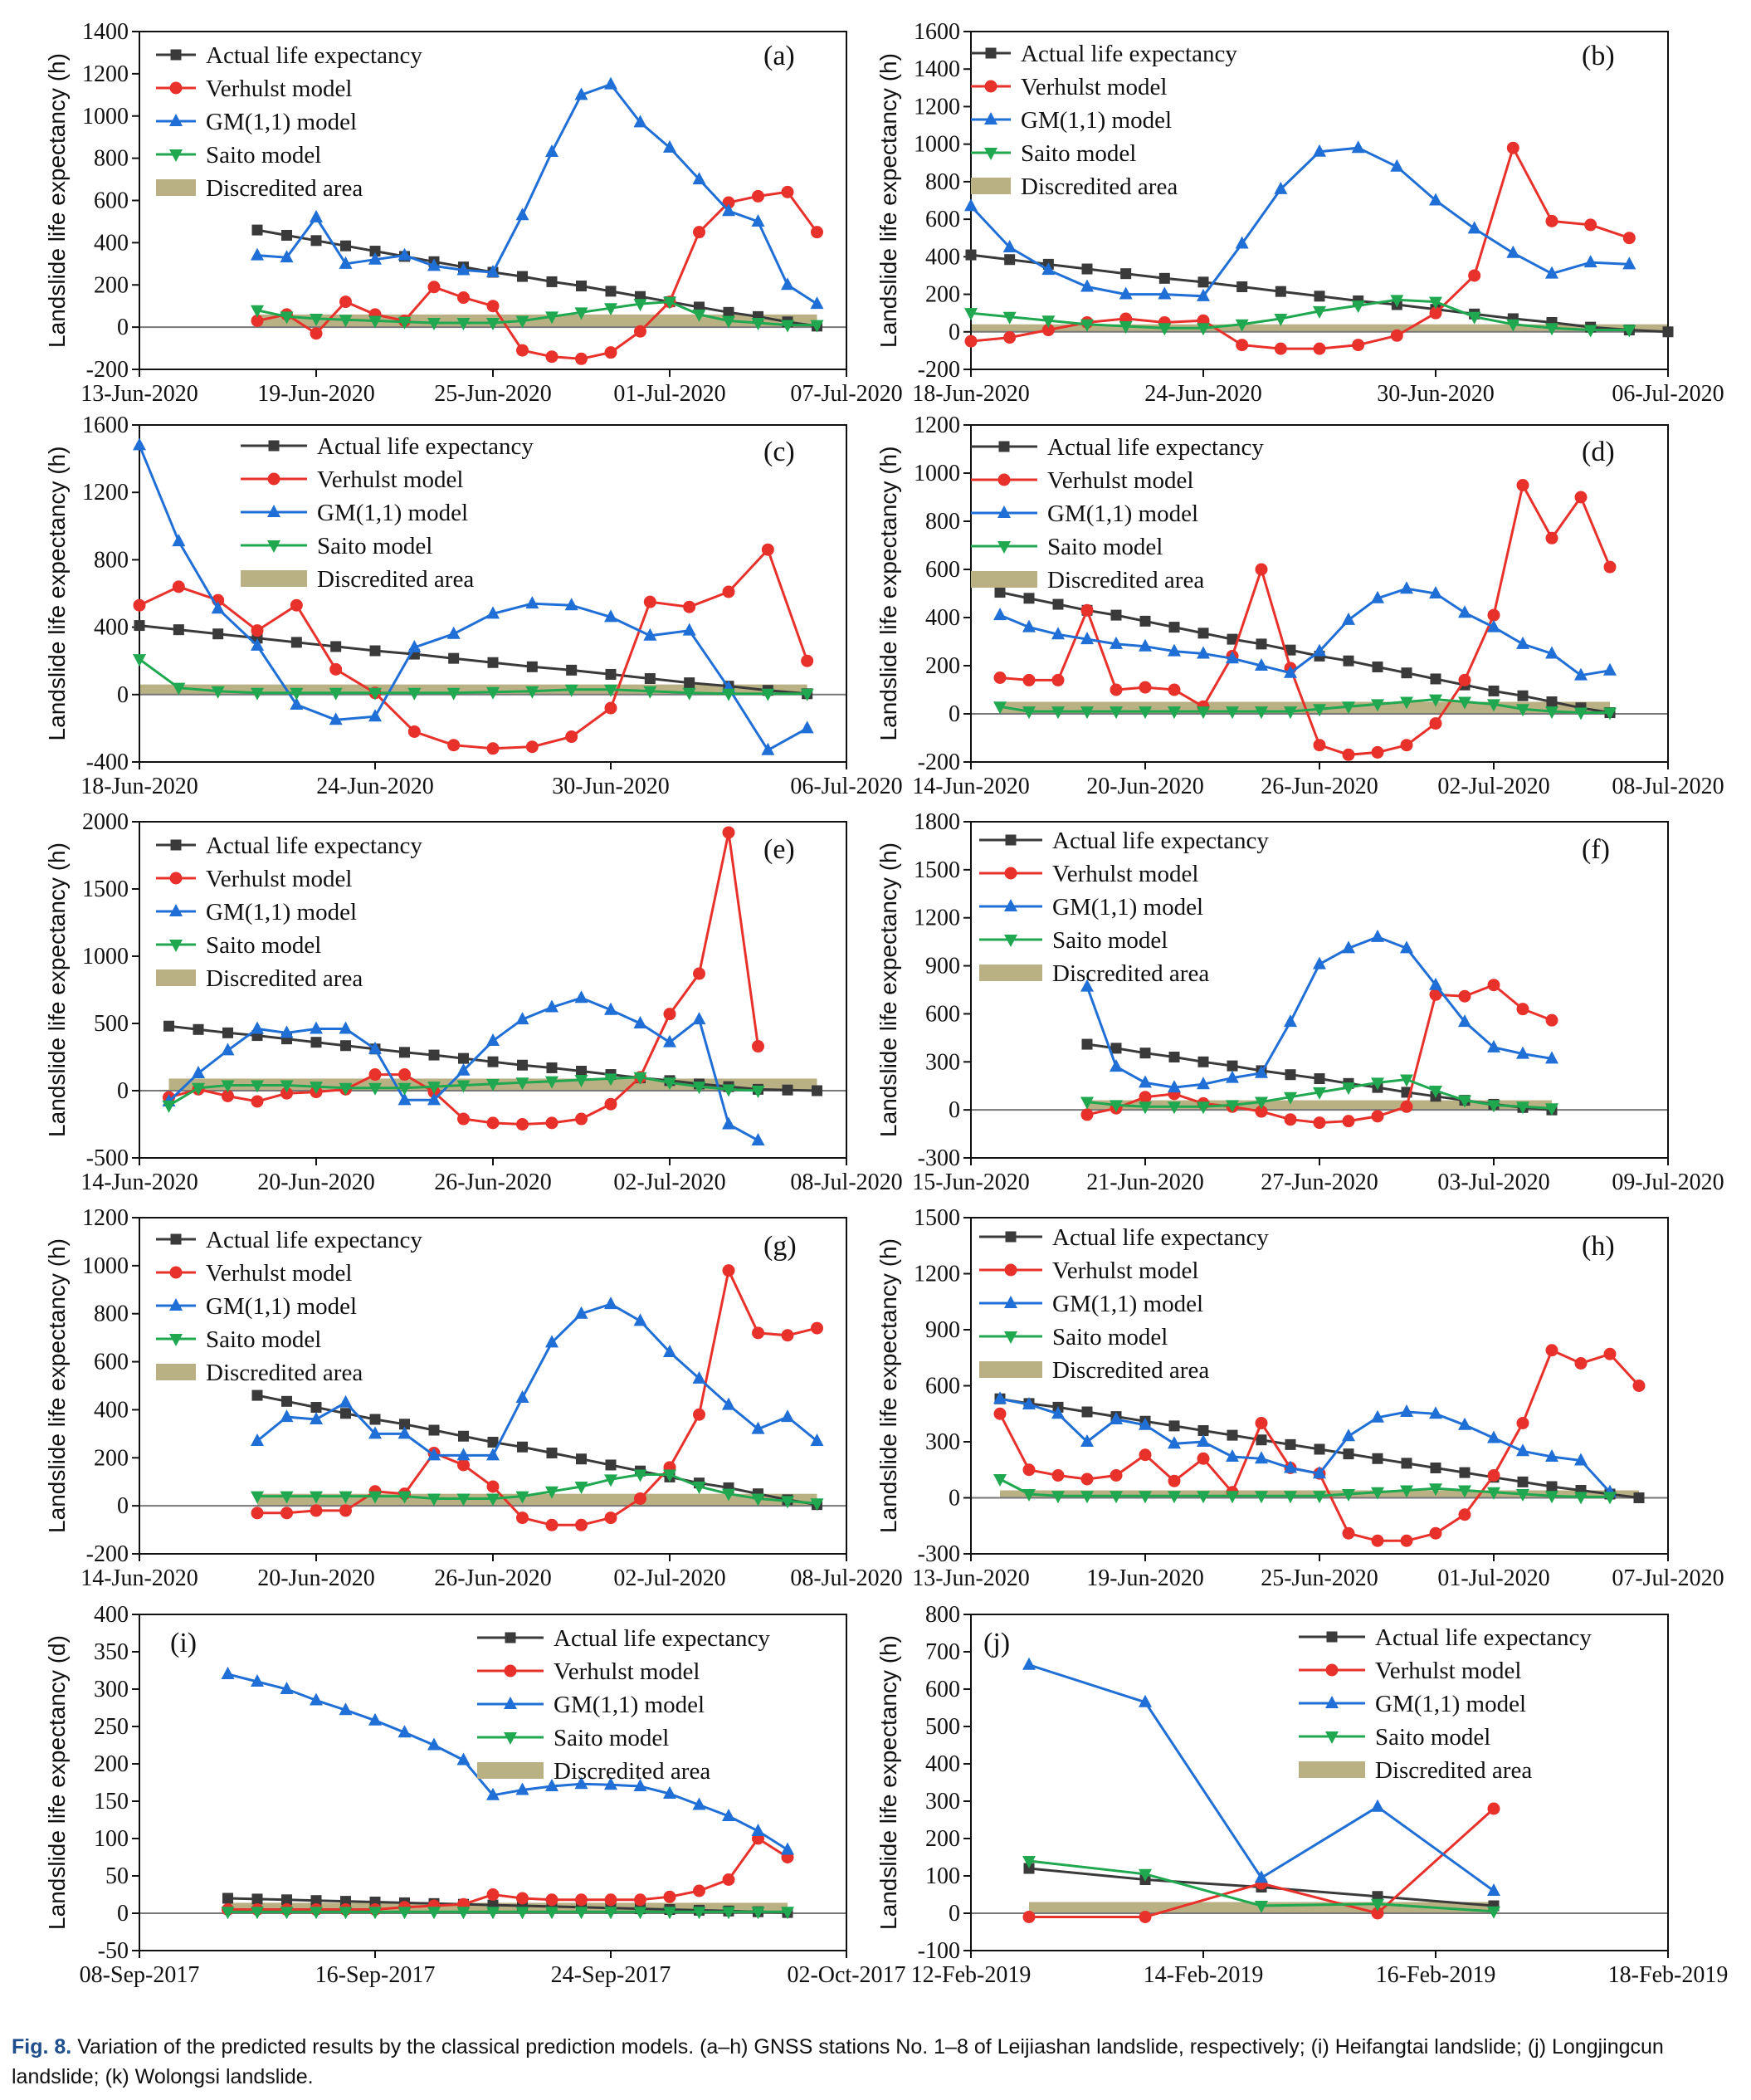 The width and height of the screenshot is (1751, 2100). Describe the element at coordinates (942, 570) in the screenshot. I see `y-tick-label: 600` at that location.